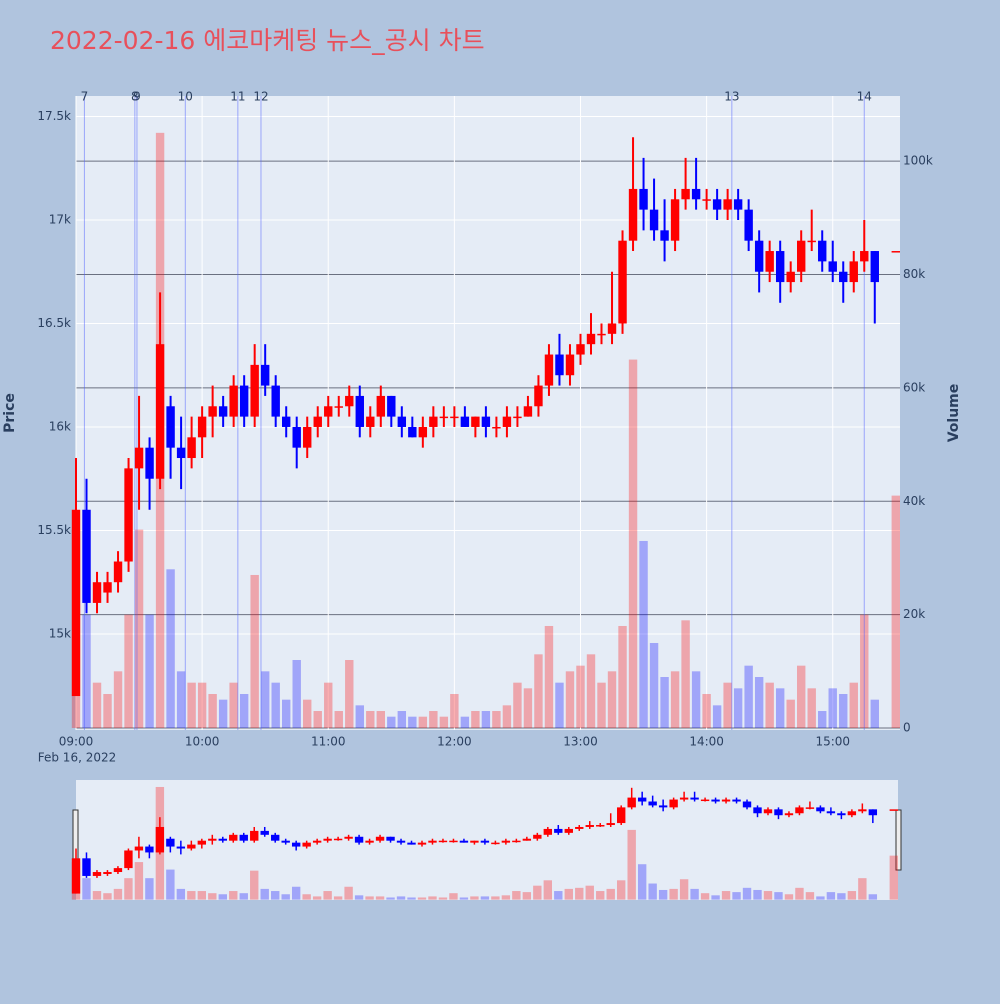  What do you see at coordinates (706, 742) in the screenshot?
I see `x-tick-label: 14:00` at bounding box center [706, 742].